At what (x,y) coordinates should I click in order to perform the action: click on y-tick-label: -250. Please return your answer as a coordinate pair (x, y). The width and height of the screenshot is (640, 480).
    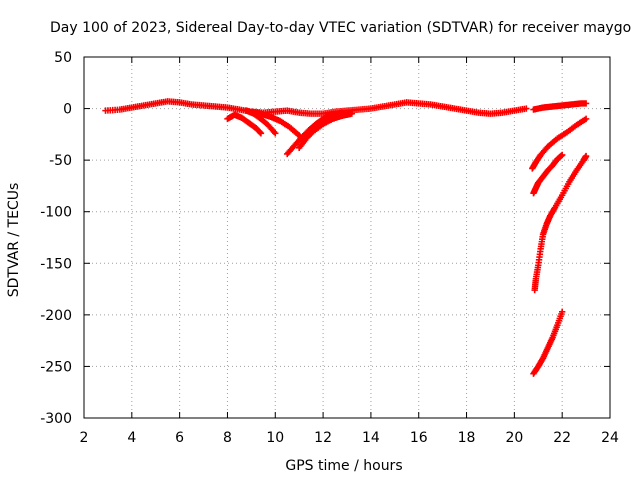
    Looking at the image, I should click on (56, 367).